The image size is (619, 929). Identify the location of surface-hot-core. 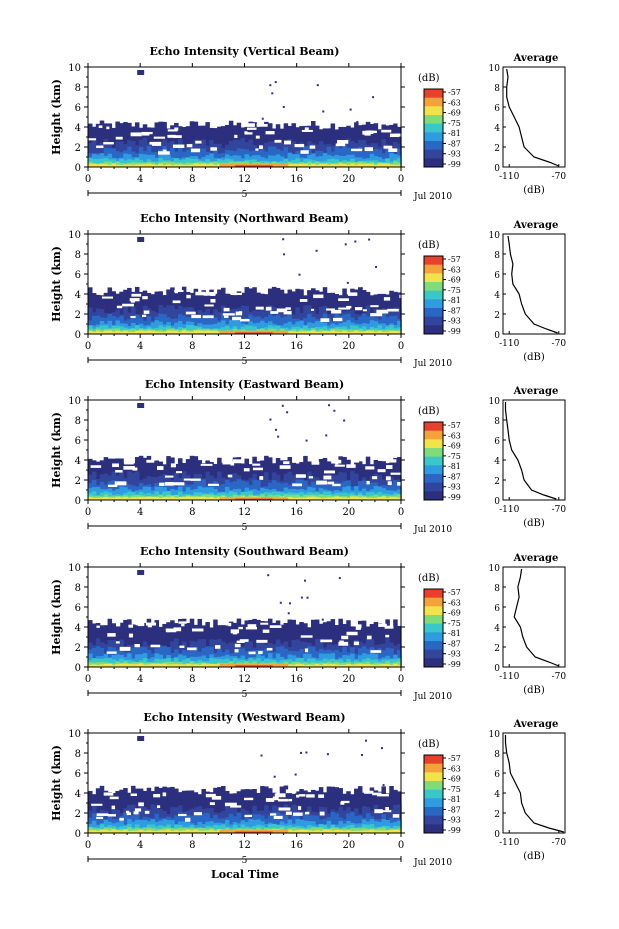
(254, 666).